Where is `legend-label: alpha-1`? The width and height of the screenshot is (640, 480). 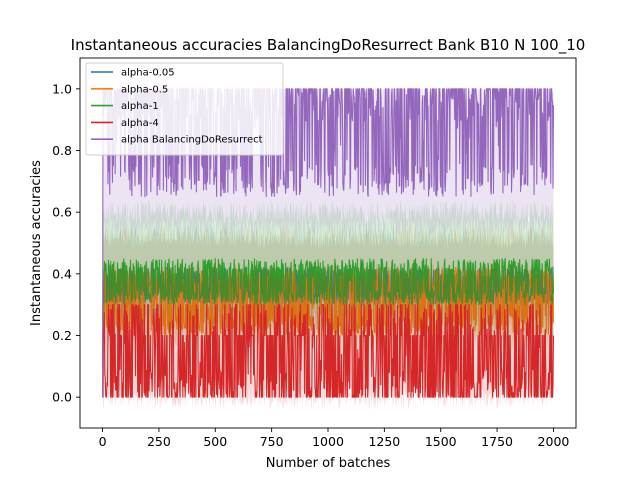 legend-label: alpha-1 is located at coordinates (140, 106).